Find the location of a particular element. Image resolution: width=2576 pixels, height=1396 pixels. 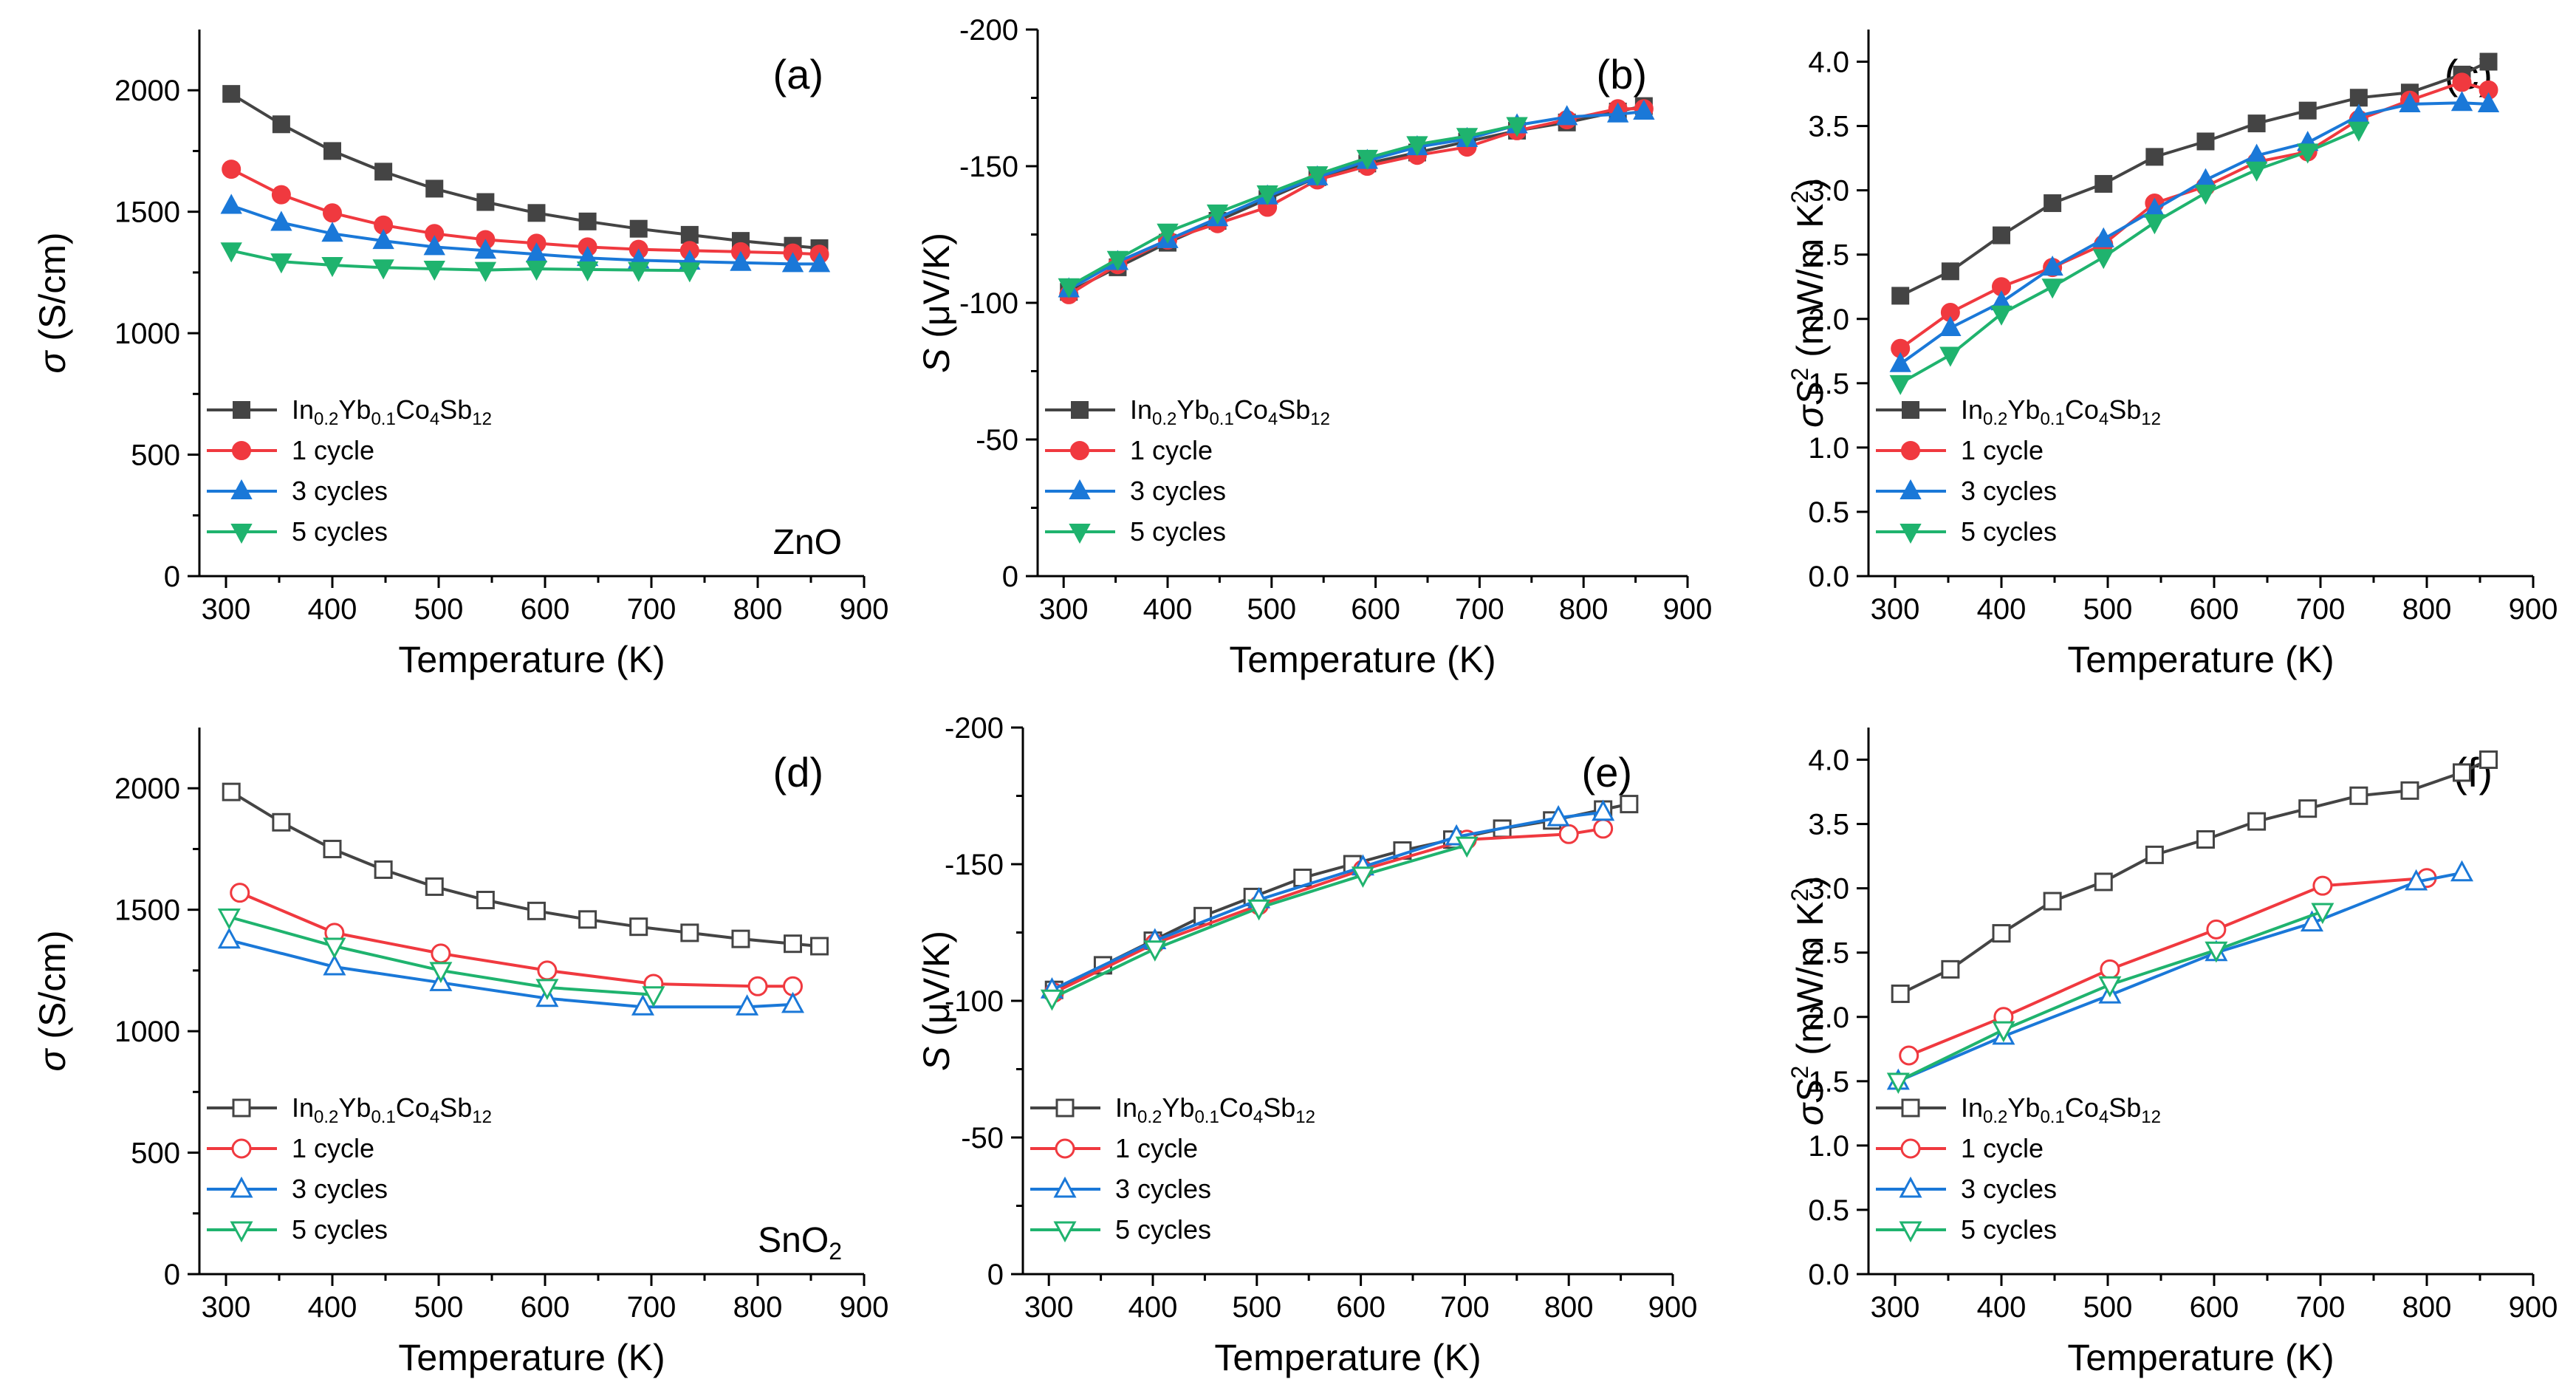

y-tick-label: 2.5 is located at coordinates (1828, 953).